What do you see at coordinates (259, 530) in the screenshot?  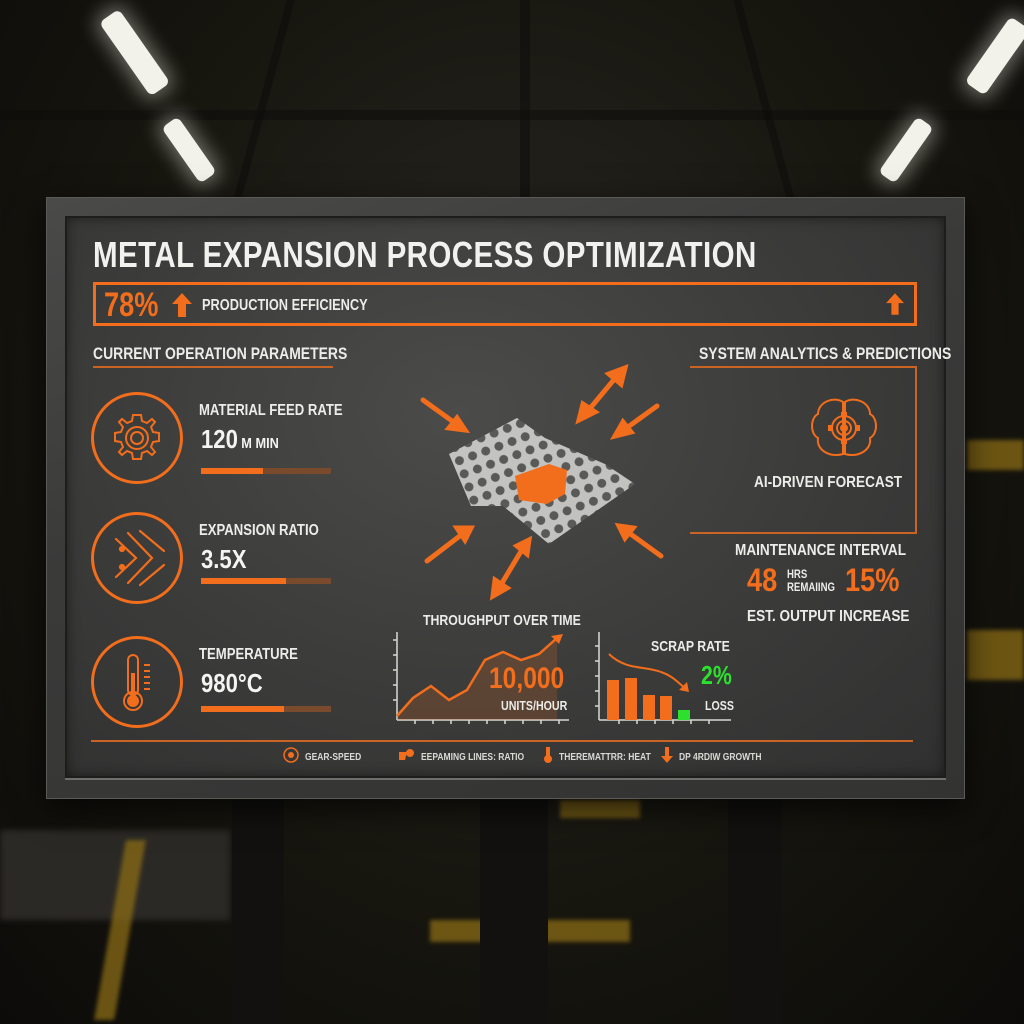 I see `param-label: EXPANSION RATIO` at bounding box center [259, 530].